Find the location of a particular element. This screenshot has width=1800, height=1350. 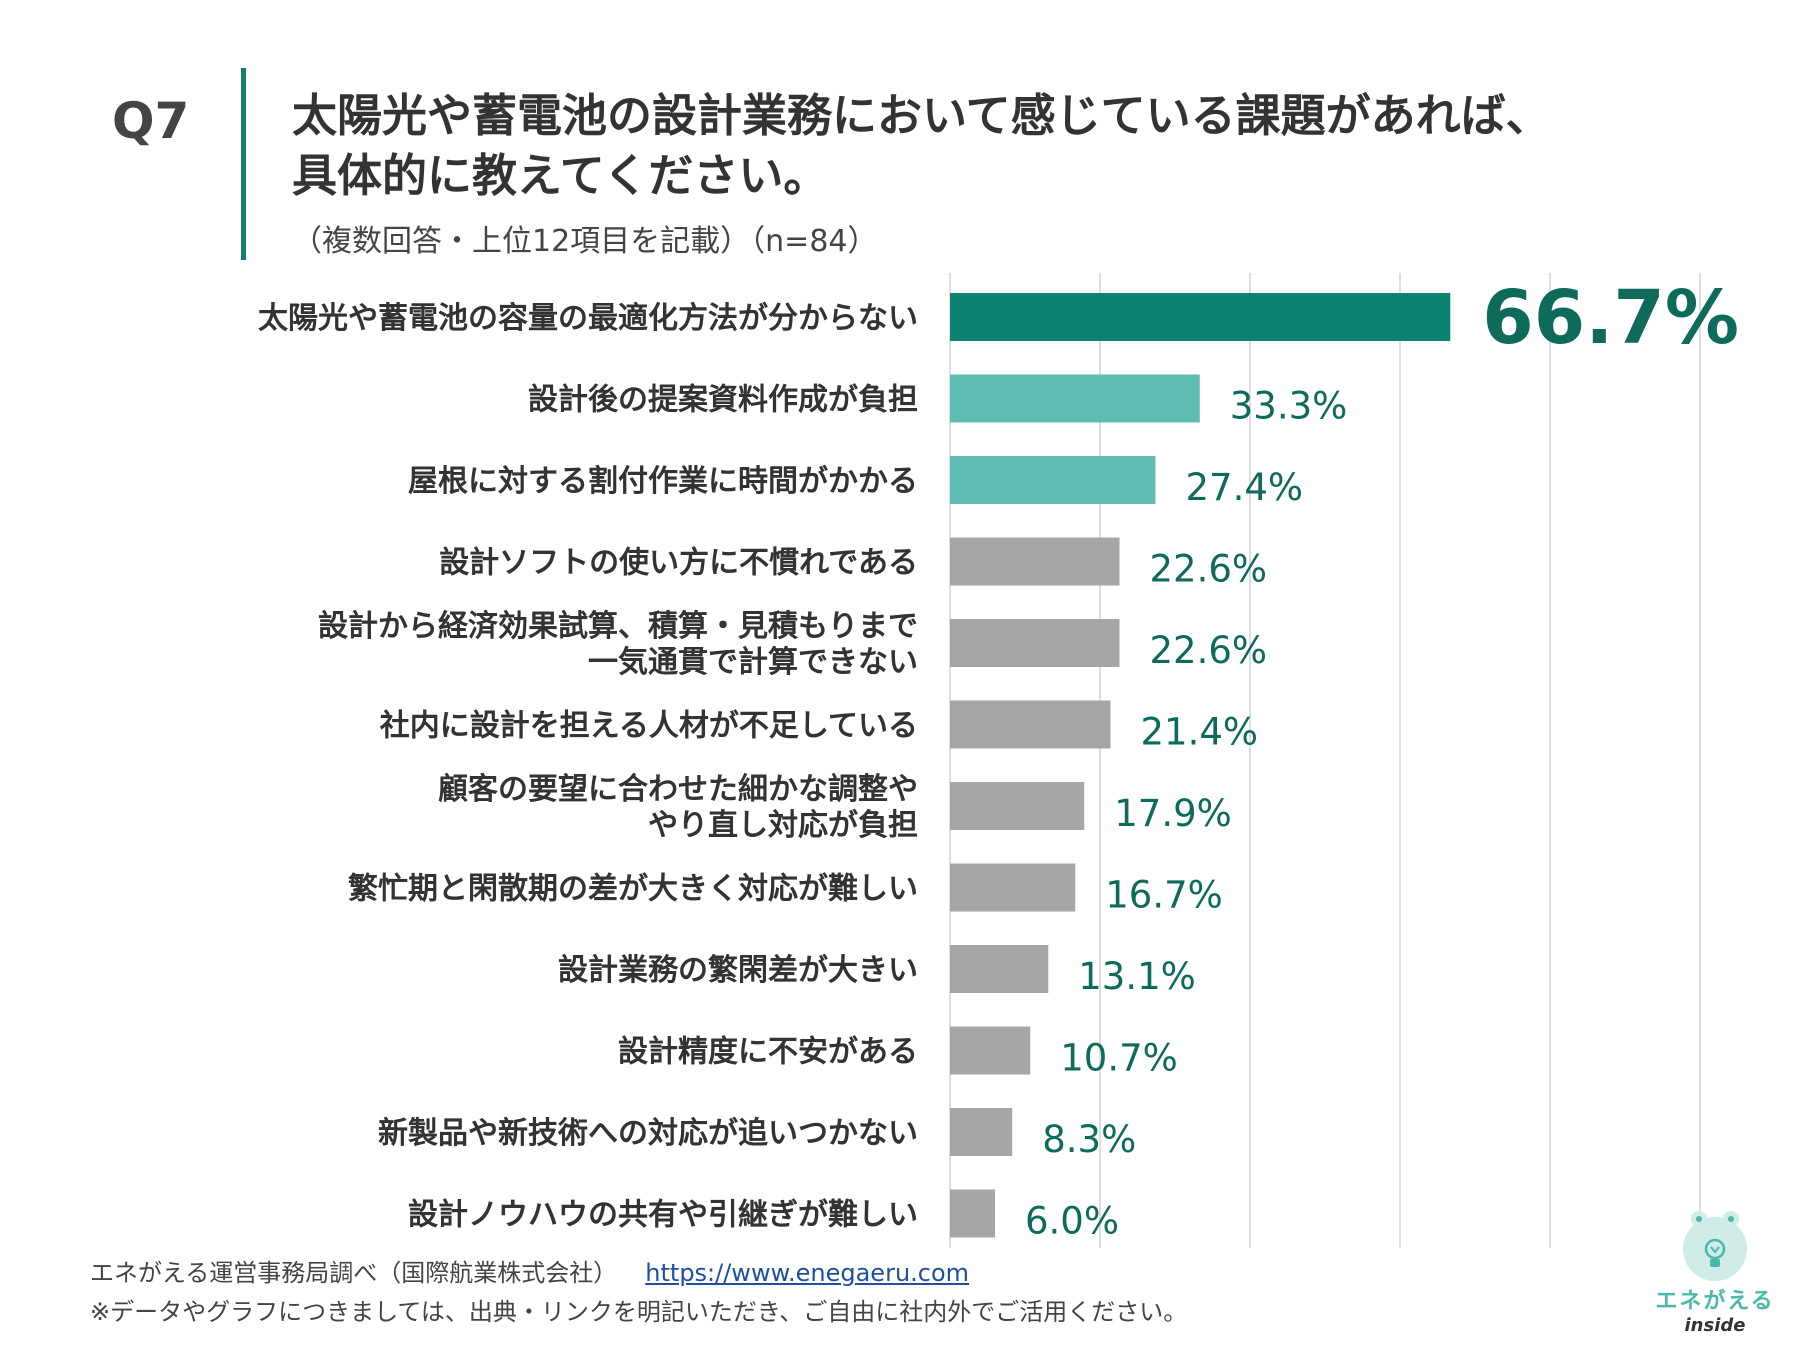

value-label: 33.3% is located at coordinates (1289, 406).